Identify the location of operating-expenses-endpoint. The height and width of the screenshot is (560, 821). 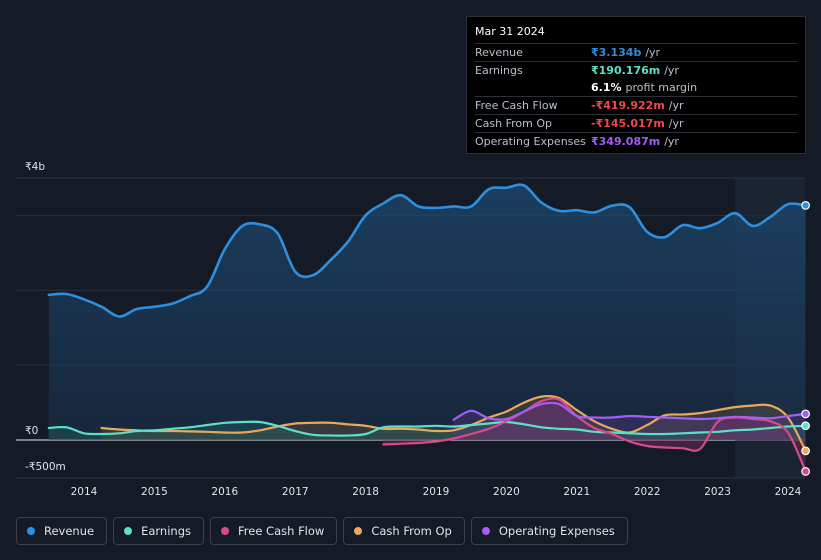
(805, 414).